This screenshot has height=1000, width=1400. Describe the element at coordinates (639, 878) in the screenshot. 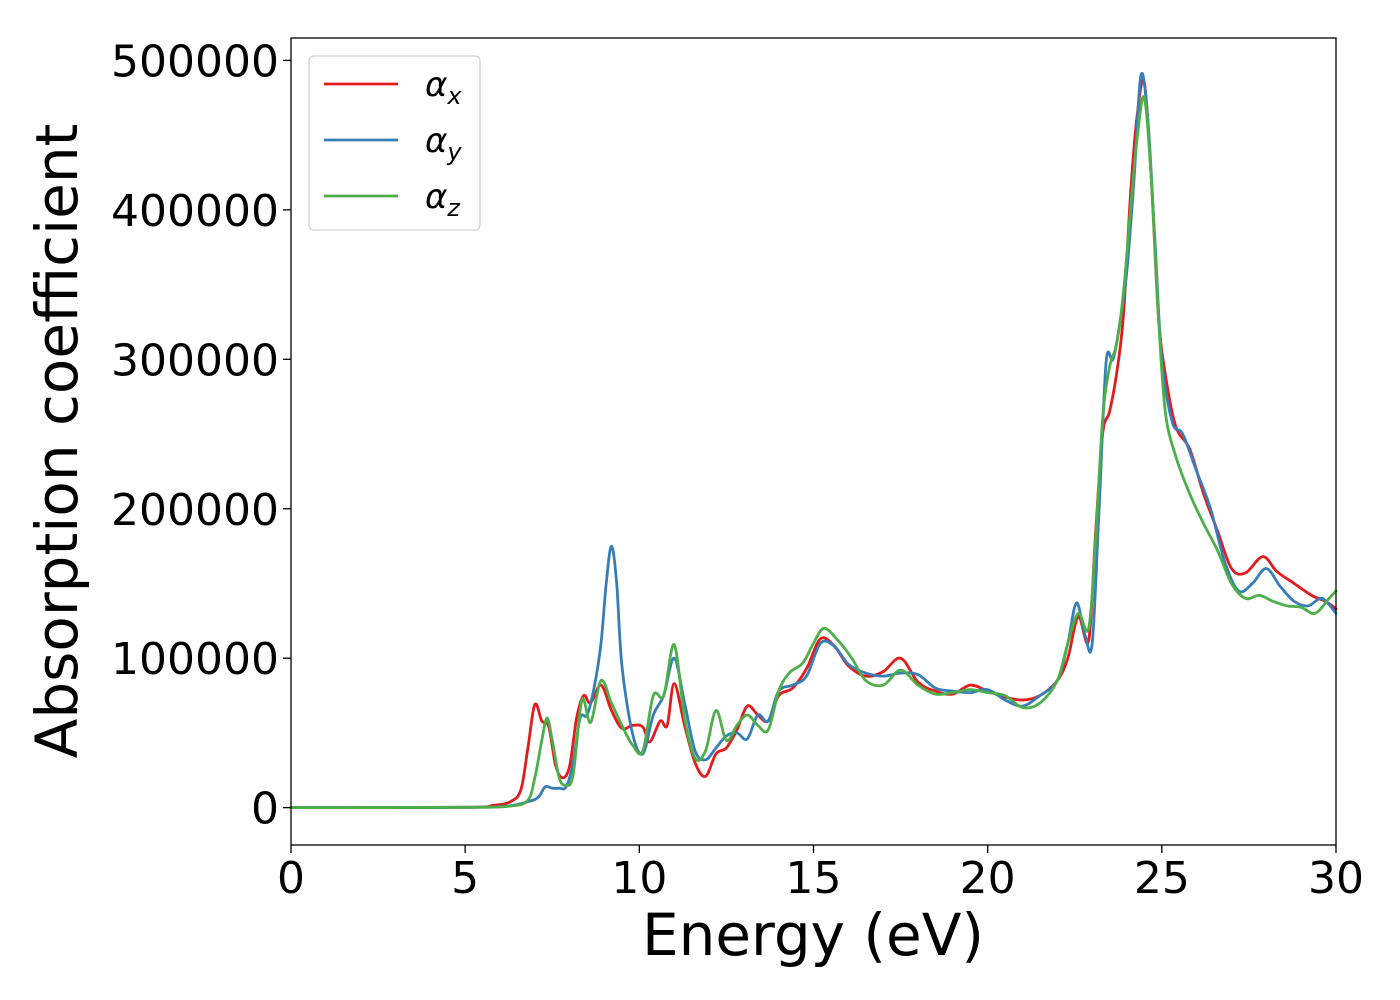

I see `x-tick-label: 10` at that location.